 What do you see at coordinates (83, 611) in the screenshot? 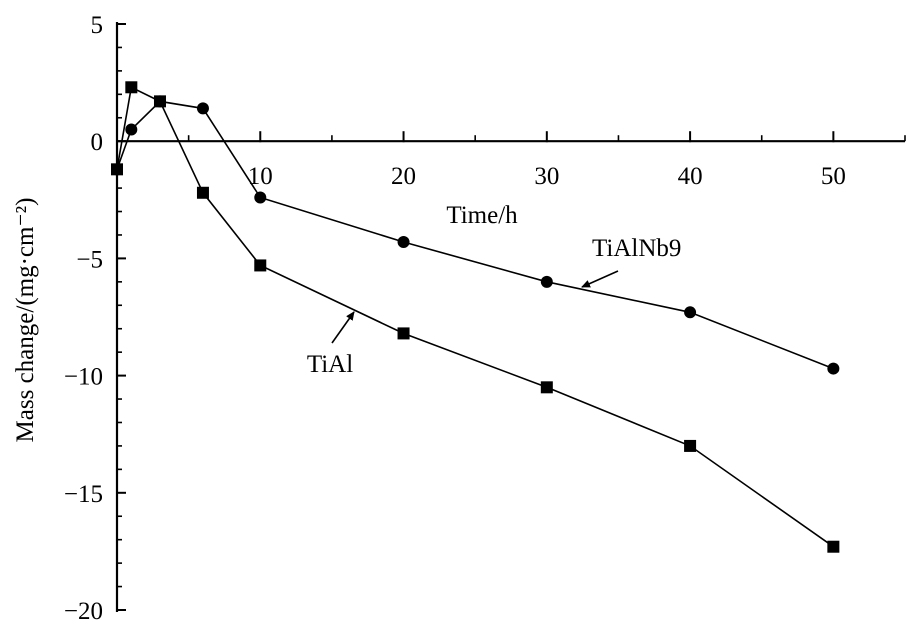
I see `y-tick-label: −20` at bounding box center [83, 611].